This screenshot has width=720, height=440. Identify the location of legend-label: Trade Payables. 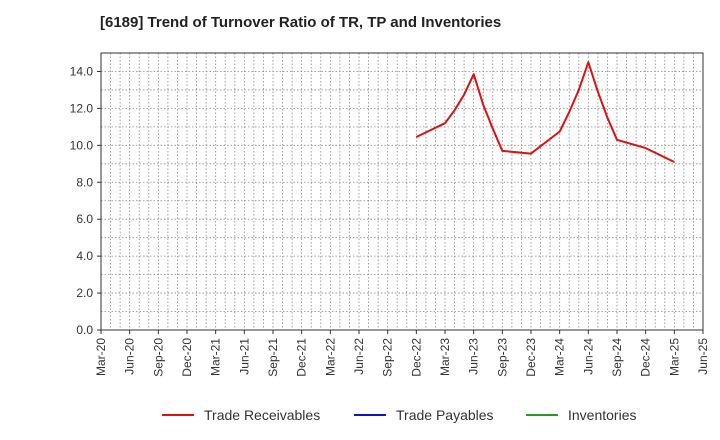
(445, 415).